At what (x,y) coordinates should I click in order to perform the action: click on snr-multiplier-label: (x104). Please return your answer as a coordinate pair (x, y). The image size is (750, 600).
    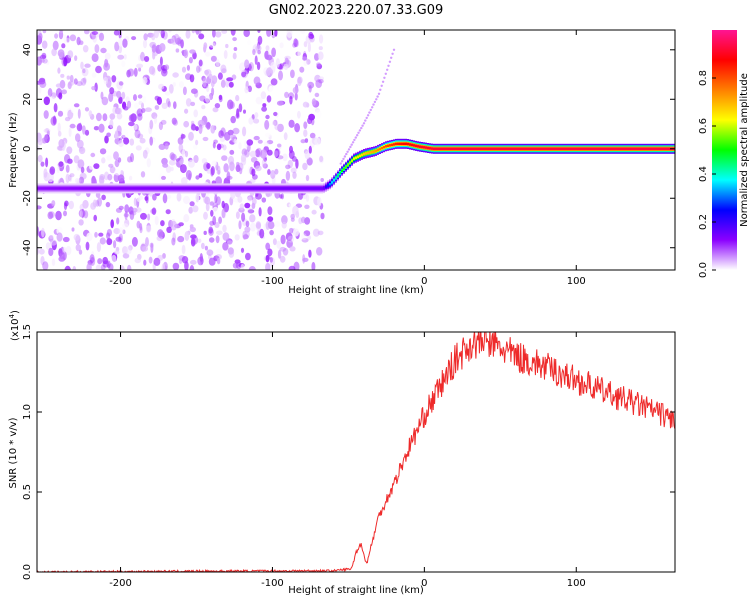
    Looking at the image, I should click on (14, 325).